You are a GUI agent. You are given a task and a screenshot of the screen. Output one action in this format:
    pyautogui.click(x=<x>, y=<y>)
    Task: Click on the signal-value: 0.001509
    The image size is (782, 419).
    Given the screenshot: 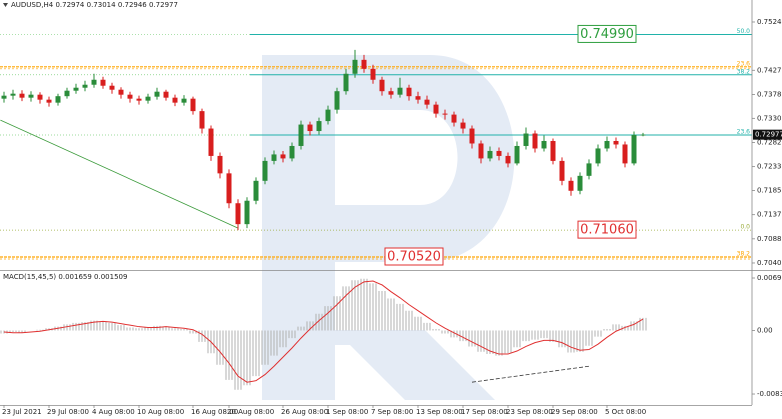 What is the action you would take?
    pyautogui.click(x=110, y=277)
    